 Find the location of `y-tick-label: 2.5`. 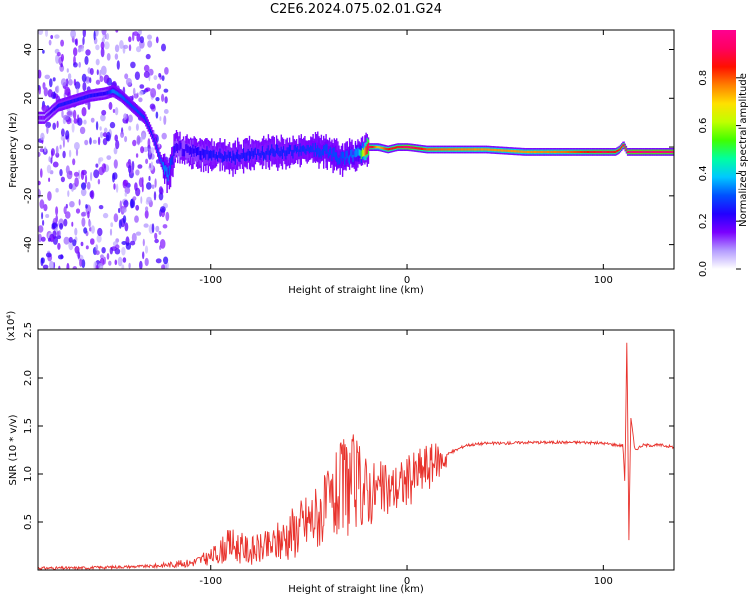

y-tick-label: 2.5 is located at coordinates (28, 330).